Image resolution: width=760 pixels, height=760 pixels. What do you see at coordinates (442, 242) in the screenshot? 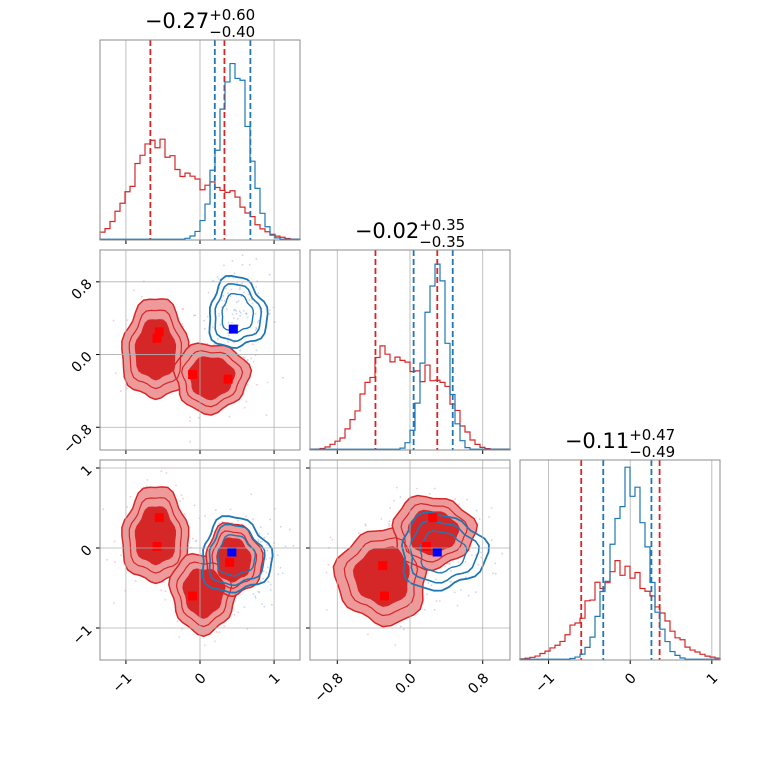
I see `marginal-param-2-title-lower-error: −0.35` at bounding box center [442, 242].